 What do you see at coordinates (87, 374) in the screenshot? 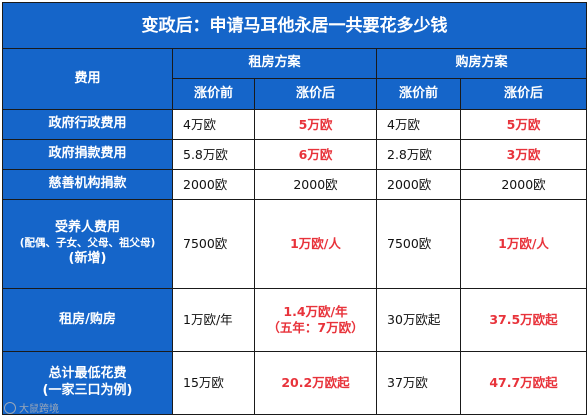
I see `row-label-main: 总计最低花费` at bounding box center [87, 374].